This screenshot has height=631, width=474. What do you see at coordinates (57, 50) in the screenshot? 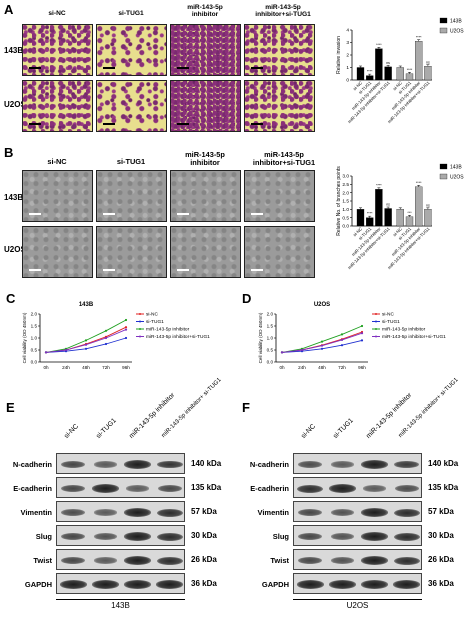
I see `invasion-image-143b-si-nc` at bounding box center [57, 50].